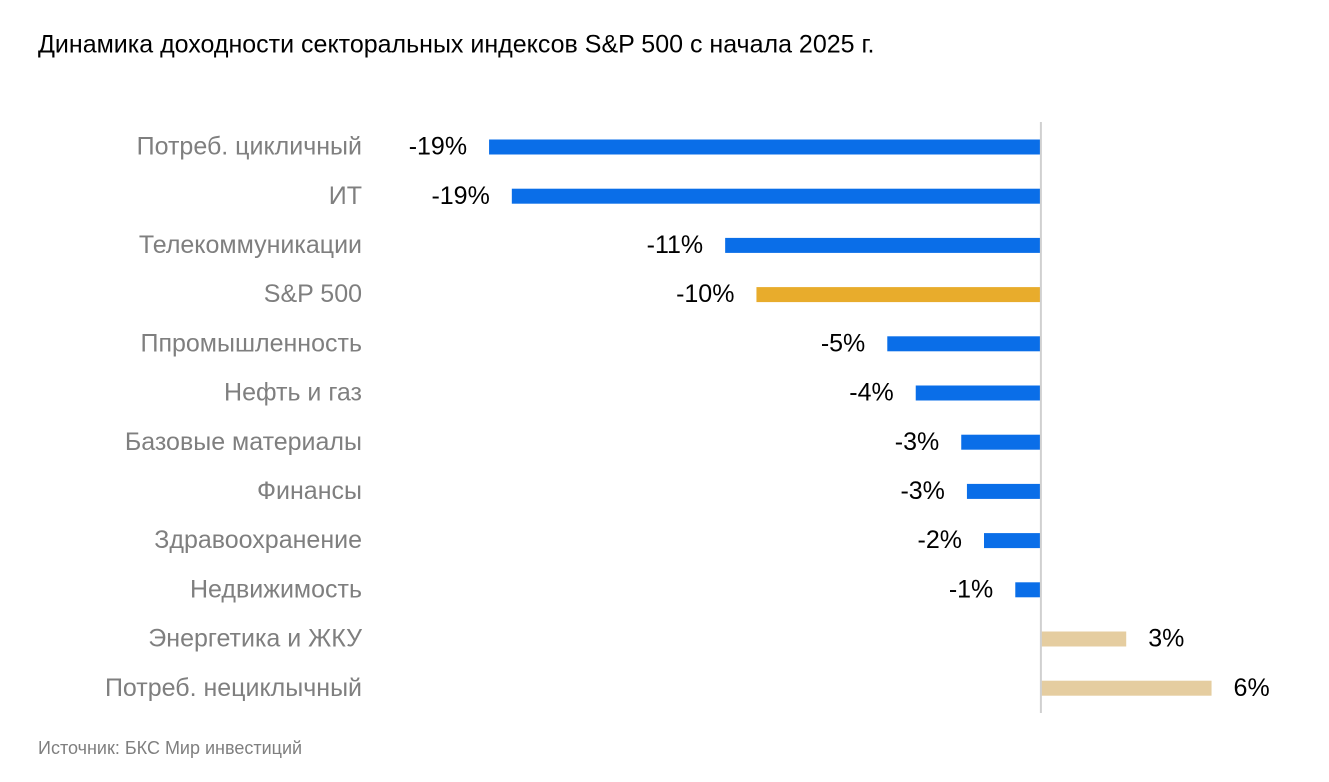 Image resolution: width=1329 pixels, height=782 pixels. Describe the element at coordinates (293, 393) in the screenshot. I see `category-label: Нефть и газ` at that location.